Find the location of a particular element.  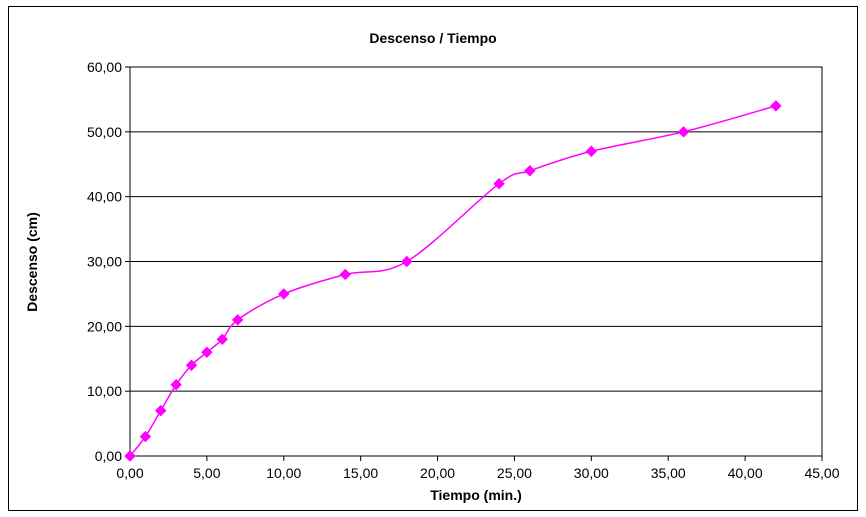

x-tick-label: 30,00 is located at coordinates (591, 473).